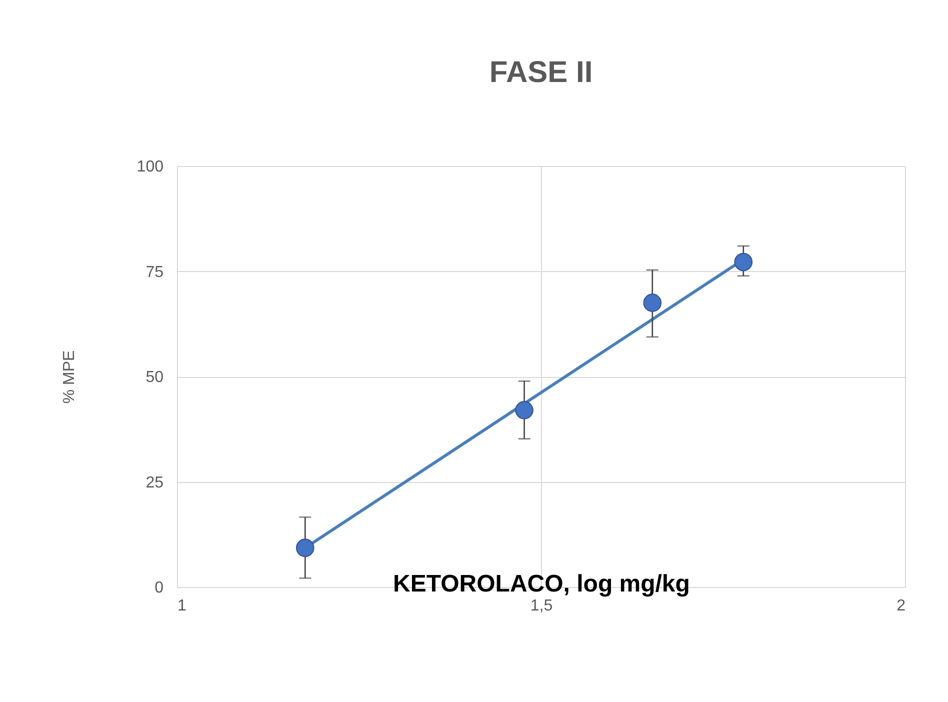 The image size is (948, 702). I want to click on y-tick-label: 0, so click(159, 588).